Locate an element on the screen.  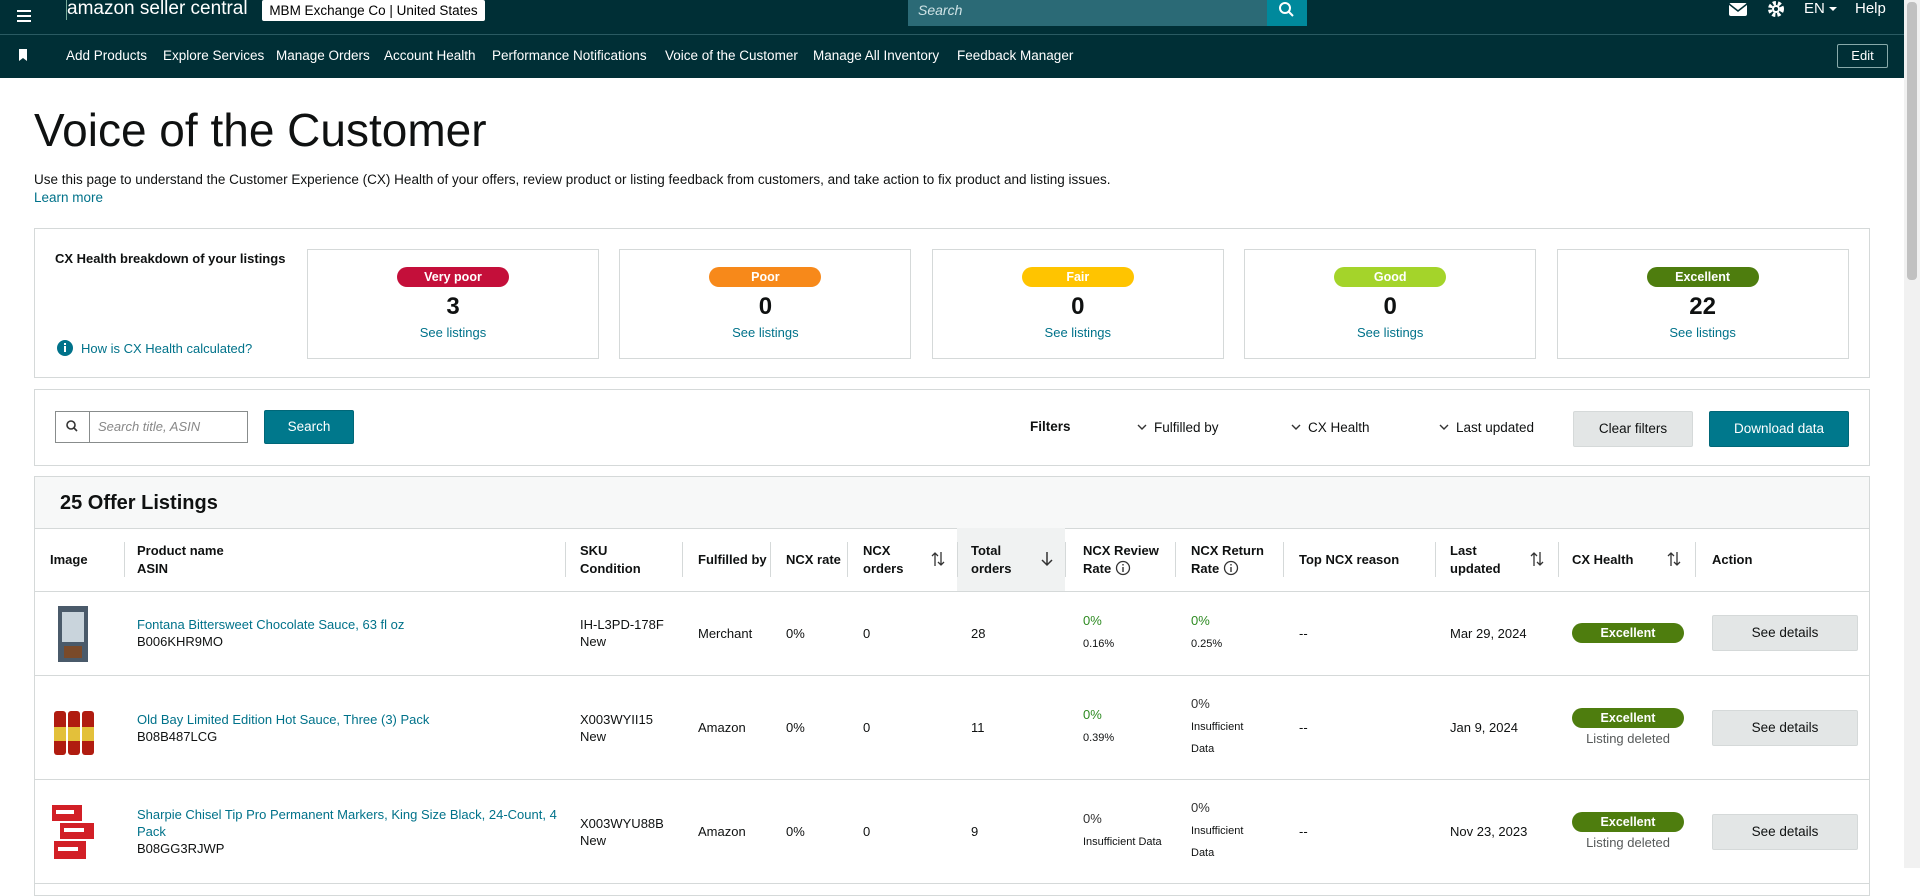
action-cell: See details is located at coordinates (1785, 727).